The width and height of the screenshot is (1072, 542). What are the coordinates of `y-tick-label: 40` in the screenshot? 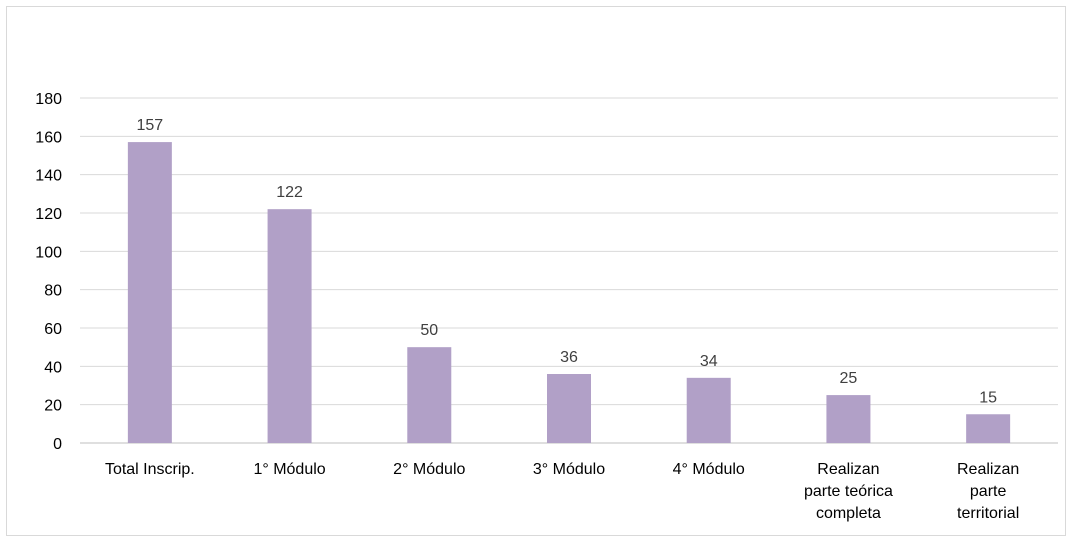 It's located at (53, 367).